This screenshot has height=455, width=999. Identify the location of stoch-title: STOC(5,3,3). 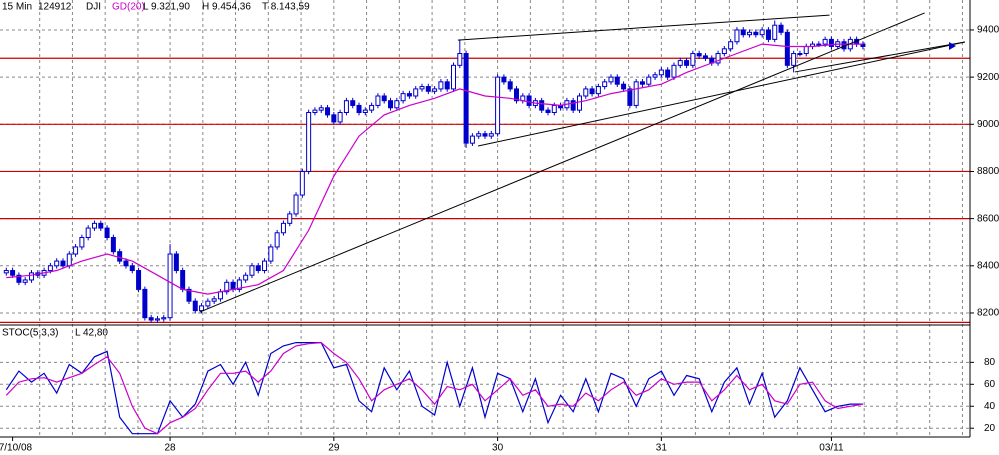
(30, 333).